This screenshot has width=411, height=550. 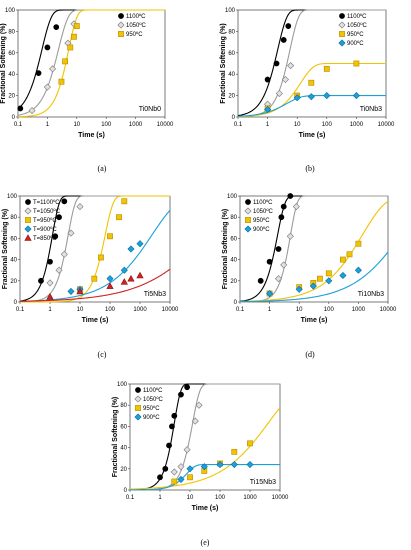 I want to click on legend-label: T=950ºC, so click(x=45, y=220).